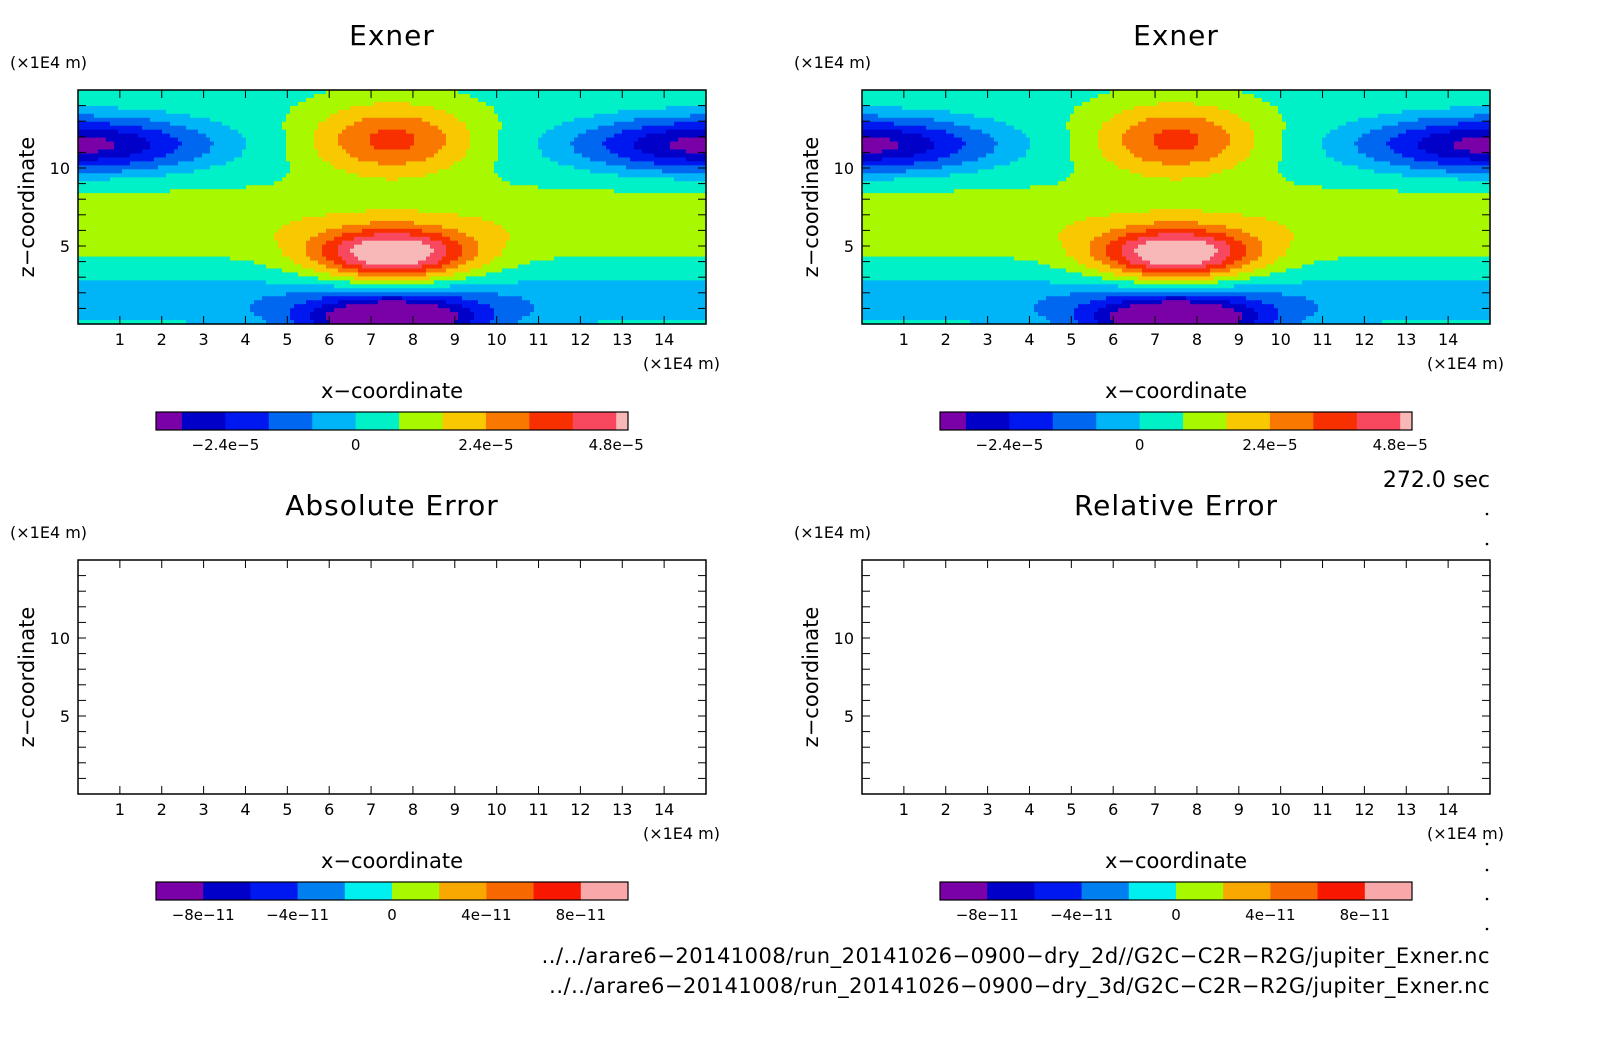 Image resolution: width=1604 pixels, height=1054 pixels. I want to click on contour-field, so click(1176, 207).